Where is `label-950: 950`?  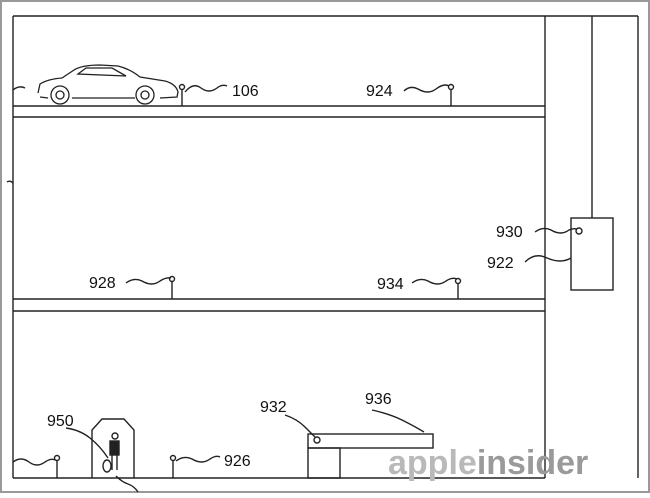 label-950: 950 is located at coordinates (60, 421).